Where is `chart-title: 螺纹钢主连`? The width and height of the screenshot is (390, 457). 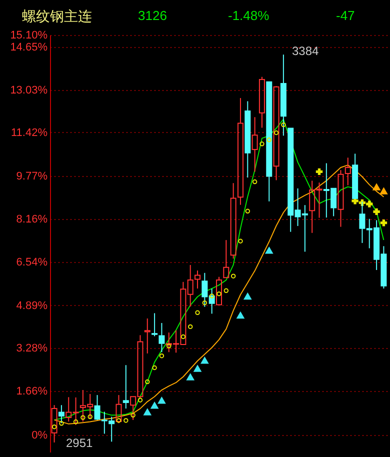 chart-title: 螺纹钢主连 is located at coordinates (57, 17).